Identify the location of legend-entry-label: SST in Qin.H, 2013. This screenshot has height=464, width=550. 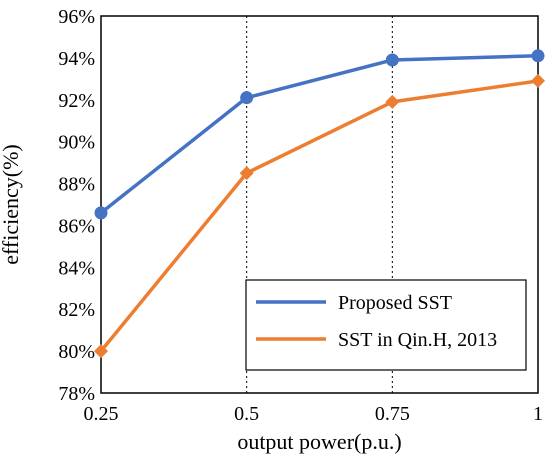
(417, 340).